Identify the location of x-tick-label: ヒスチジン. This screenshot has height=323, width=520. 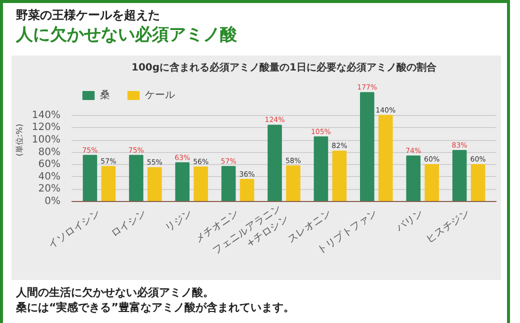
(448, 227).